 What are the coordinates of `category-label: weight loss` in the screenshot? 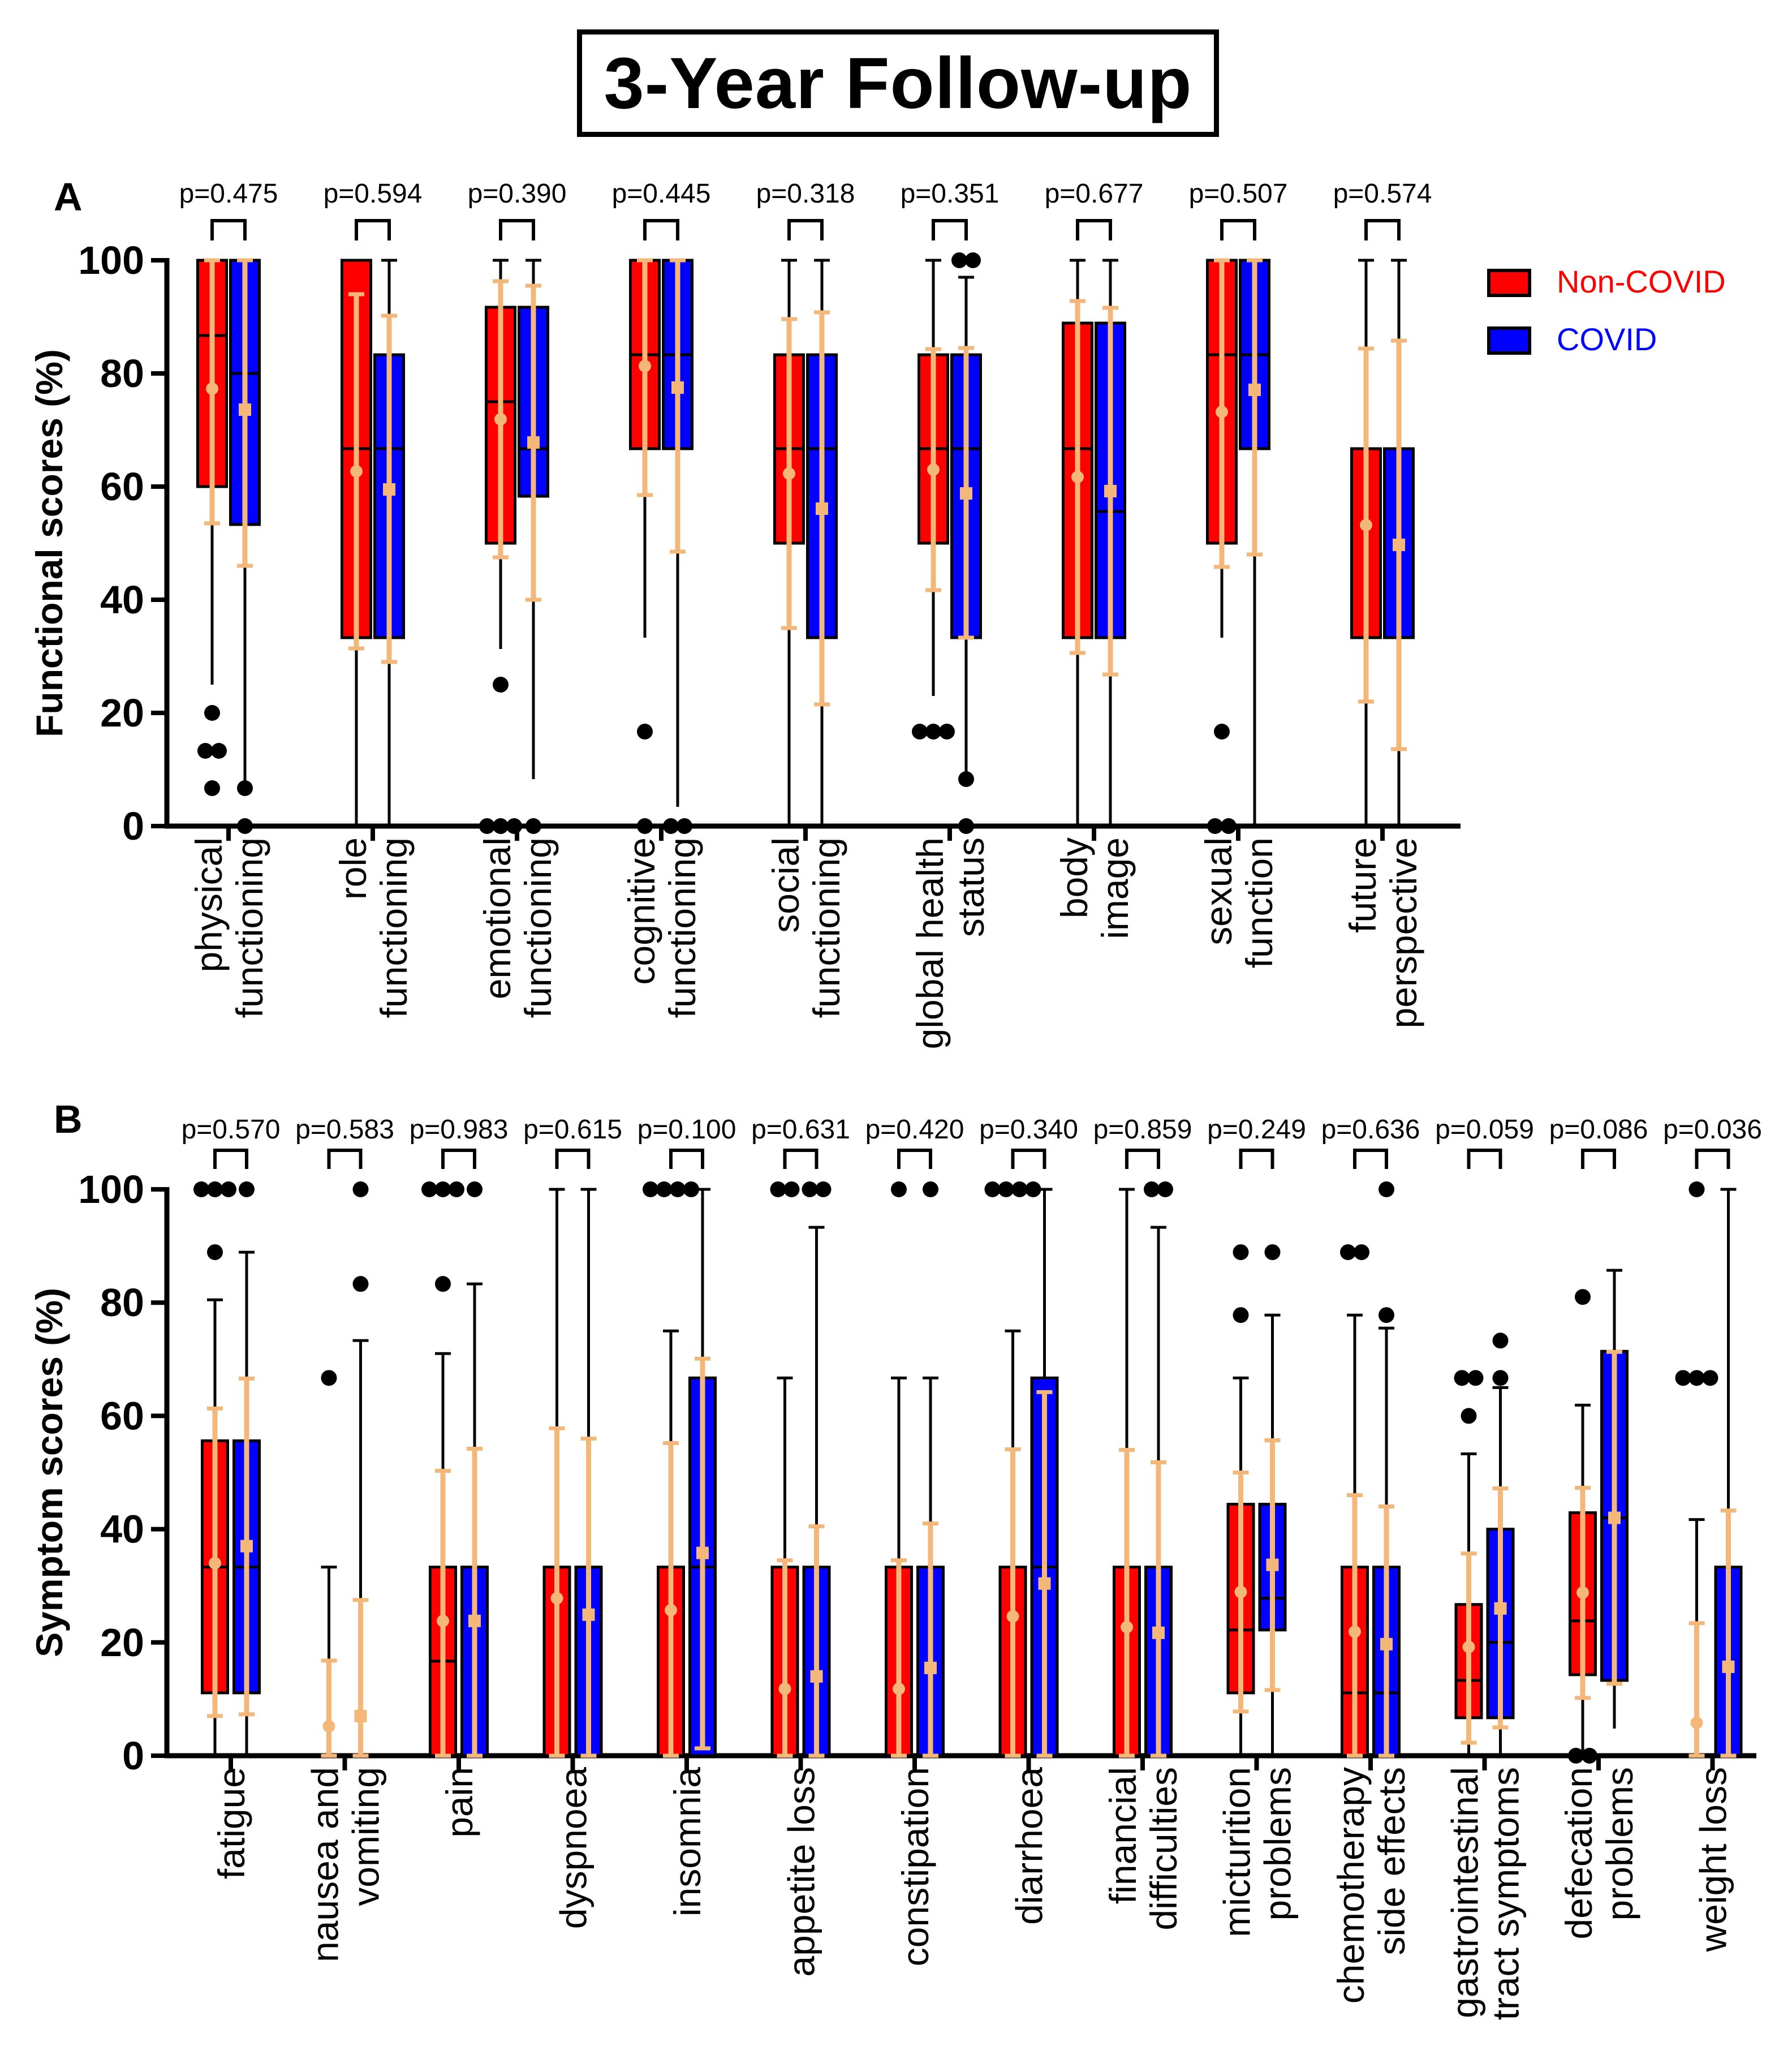 It's located at (1713, 1860).